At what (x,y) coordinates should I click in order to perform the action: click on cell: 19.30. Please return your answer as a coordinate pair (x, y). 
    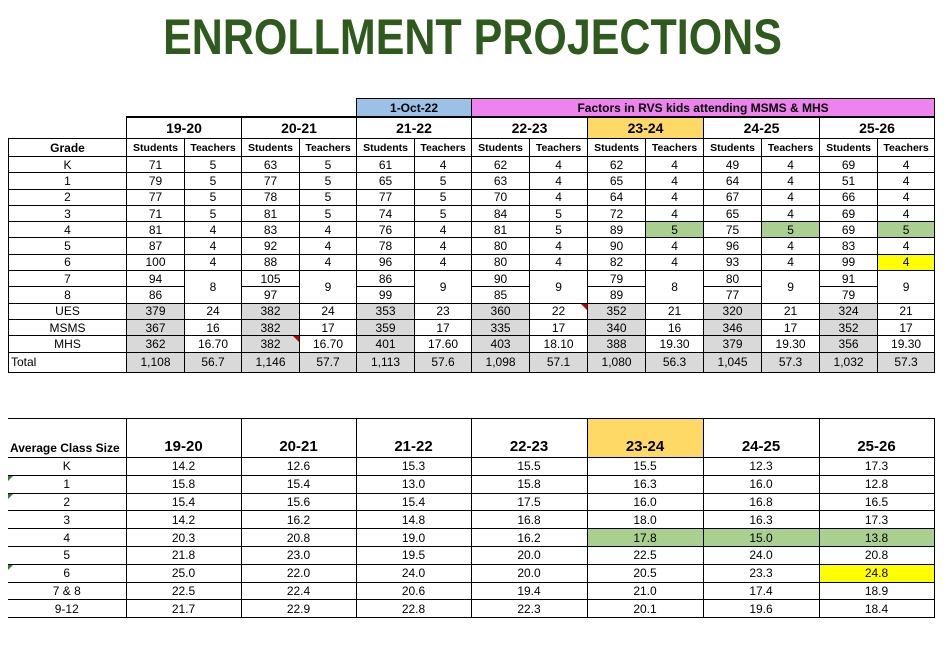
    Looking at the image, I should click on (906, 344).